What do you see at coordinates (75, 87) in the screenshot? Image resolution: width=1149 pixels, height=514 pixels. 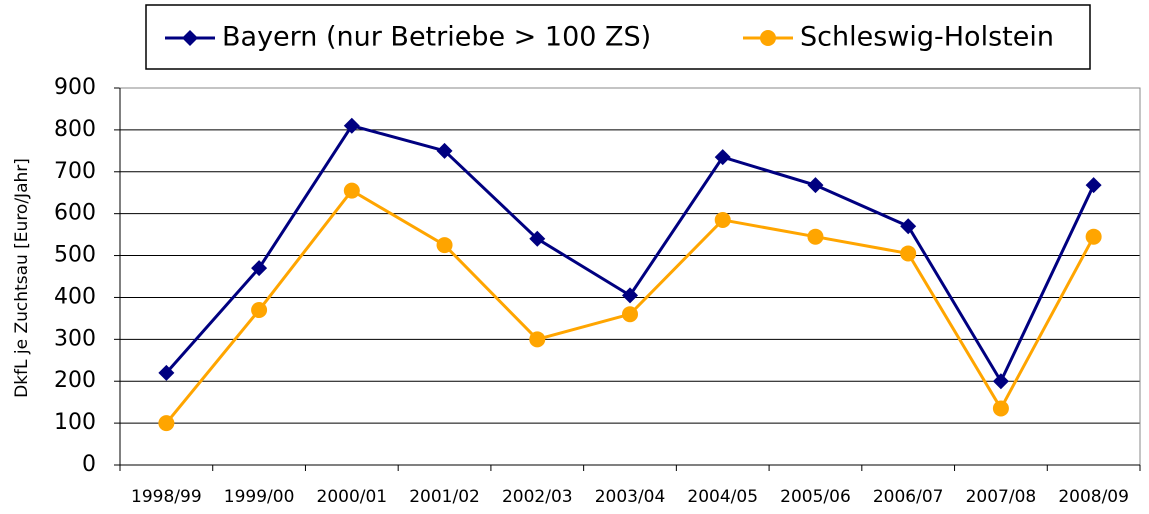 I see `y-tick-label: 900` at bounding box center [75, 87].